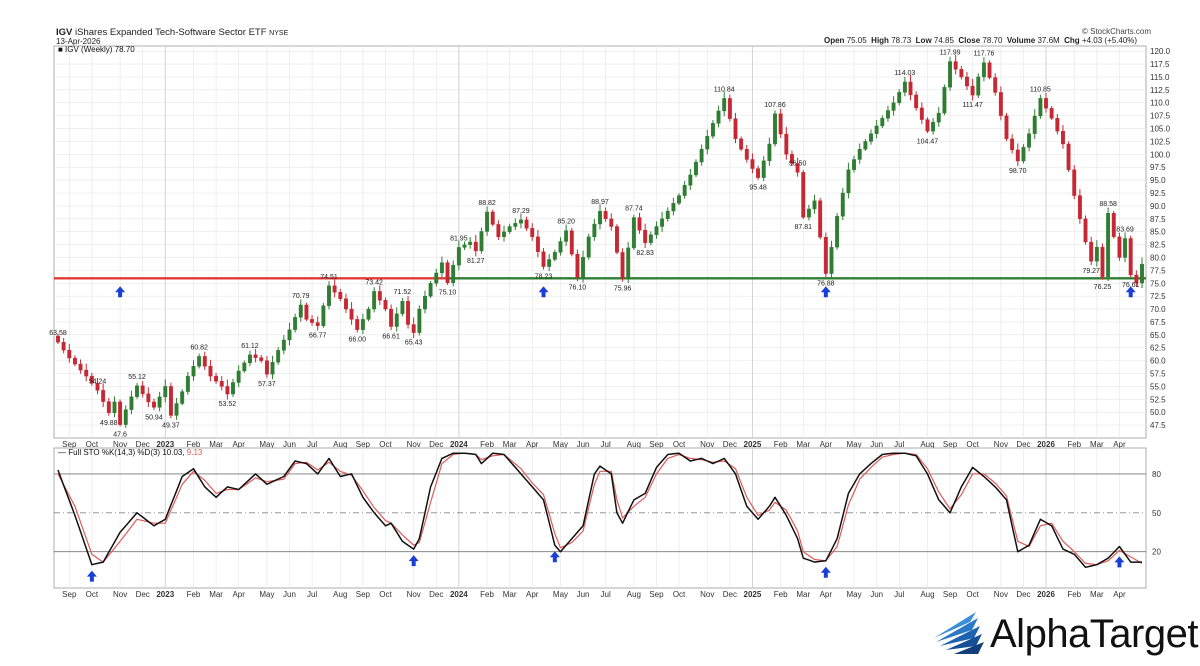  I want to click on sto-x-tick-label: 2026, so click(1046, 594).